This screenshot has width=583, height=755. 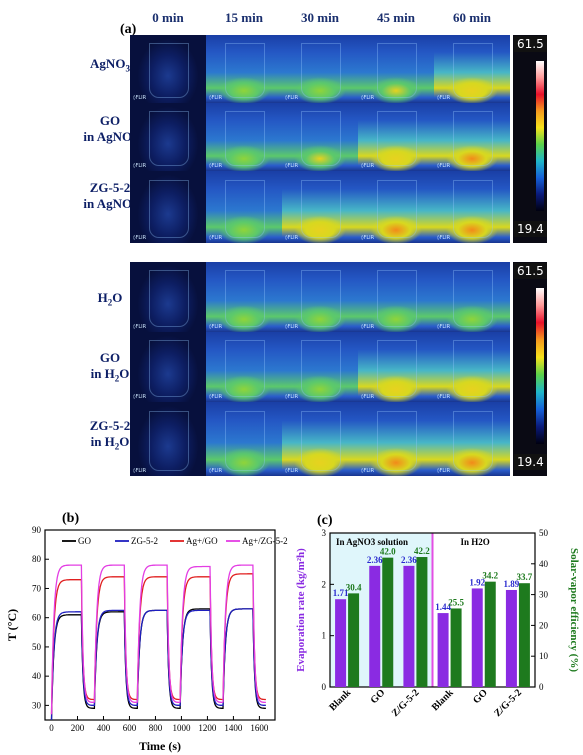 What do you see at coordinates (396, 297) in the screenshot?
I see `thermal-image-r3-c3: ◊FLIR` at bounding box center [396, 297].